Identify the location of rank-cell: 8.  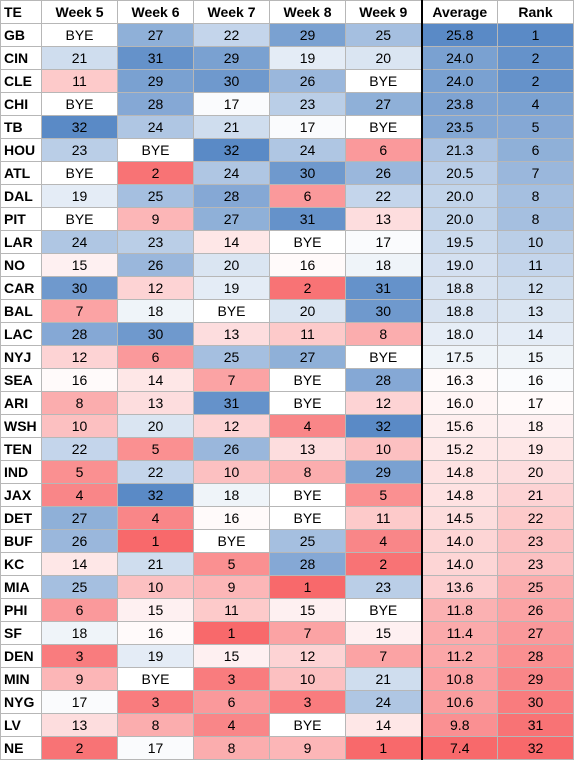
(535, 196).